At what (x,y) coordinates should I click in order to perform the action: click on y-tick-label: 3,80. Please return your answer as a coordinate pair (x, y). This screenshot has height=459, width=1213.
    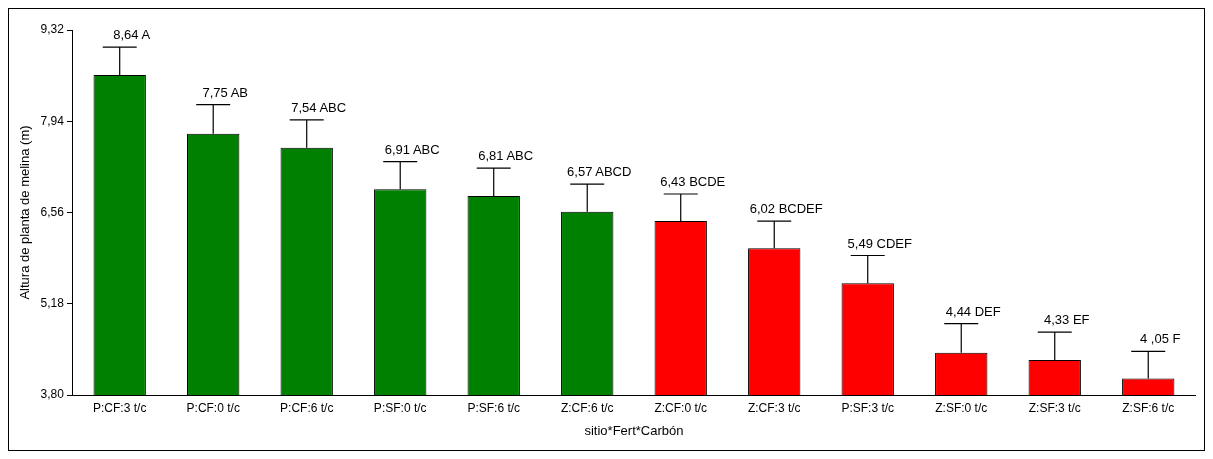
    Looking at the image, I should click on (52, 394).